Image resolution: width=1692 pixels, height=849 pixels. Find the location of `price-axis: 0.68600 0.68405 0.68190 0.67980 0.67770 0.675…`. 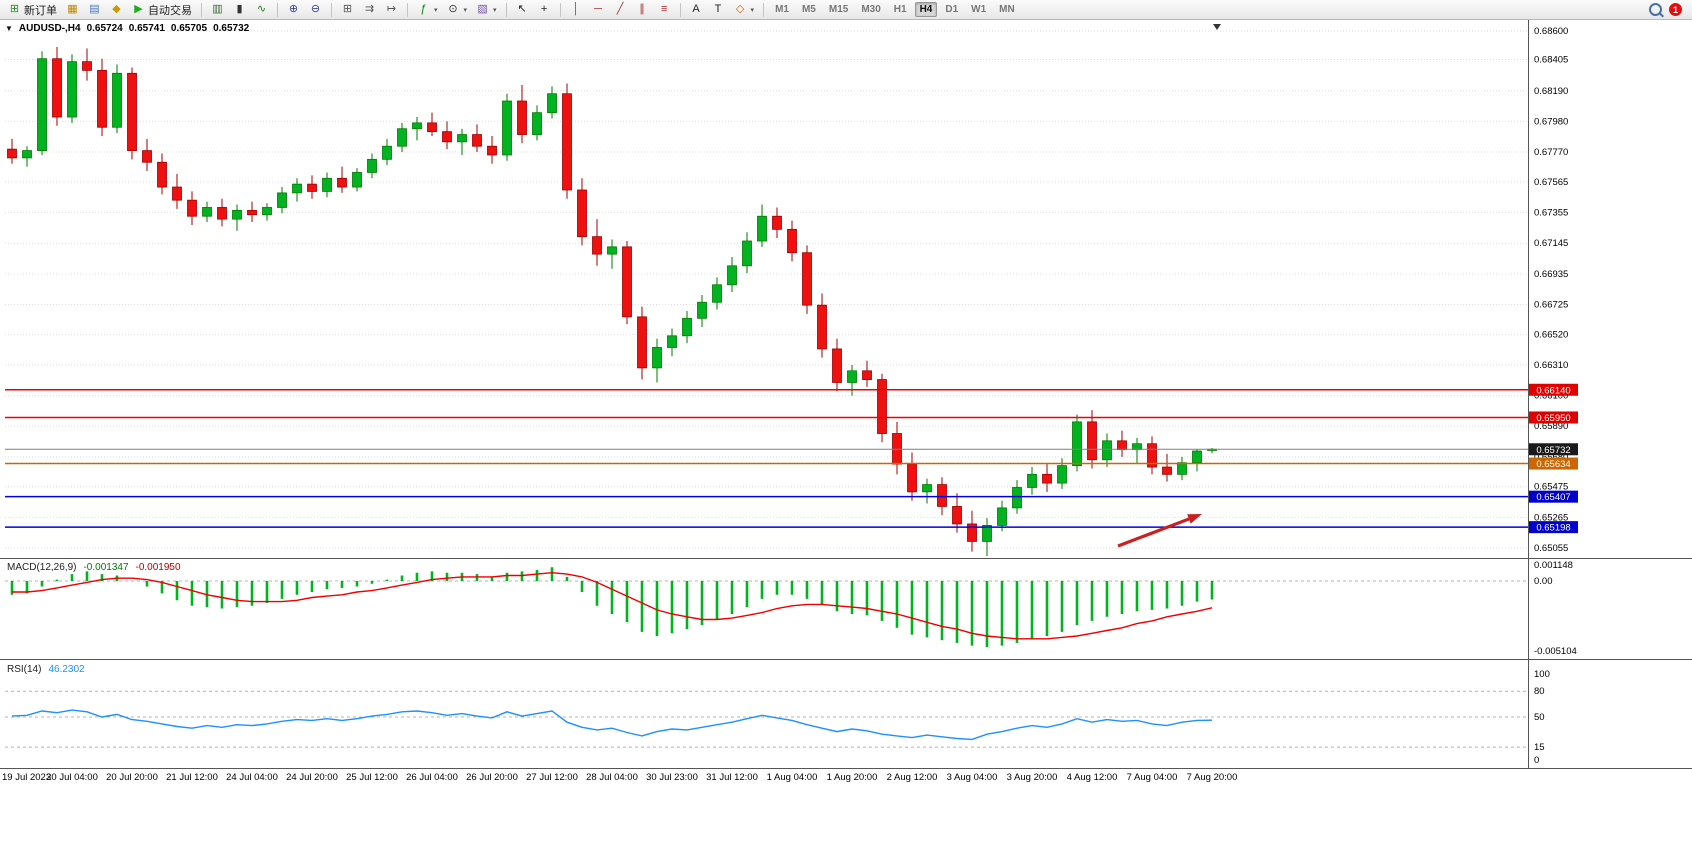

price-axis: 0.68600 0.68405 0.68190 0.67980 0.67770 0.675… is located at coordinates (1551, 290).